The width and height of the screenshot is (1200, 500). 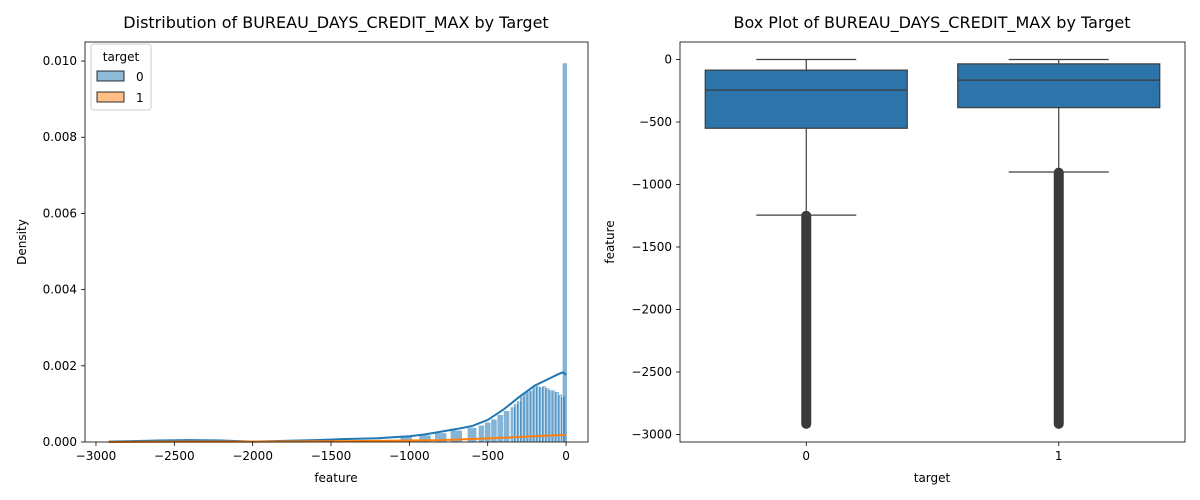 I want to click on y-tick-label: 0, so click(x=668, y=60).